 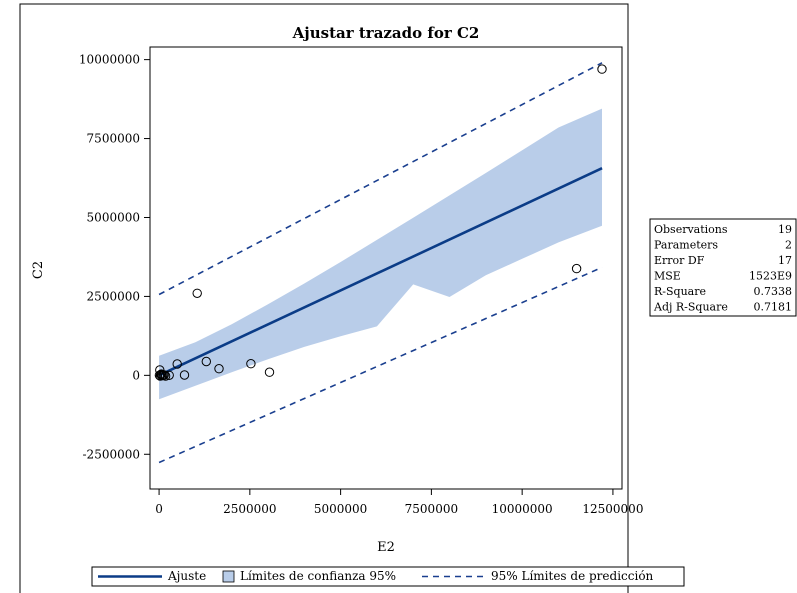 I want to click on y-tick-label: 5000000, so click(x=113, y=217).